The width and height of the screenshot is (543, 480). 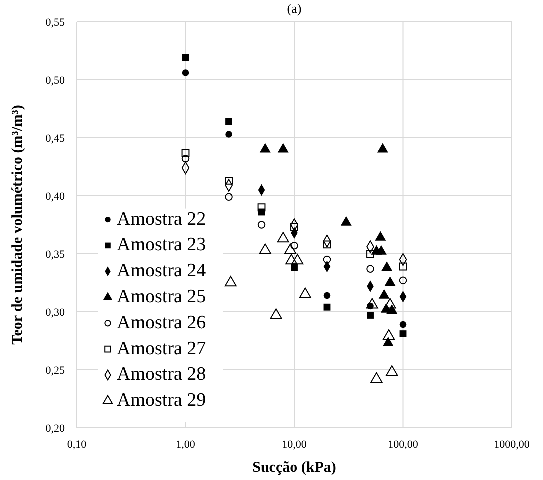 I want to click on x-axis-title: Sucção (kPa), so click(x=294, y=468).